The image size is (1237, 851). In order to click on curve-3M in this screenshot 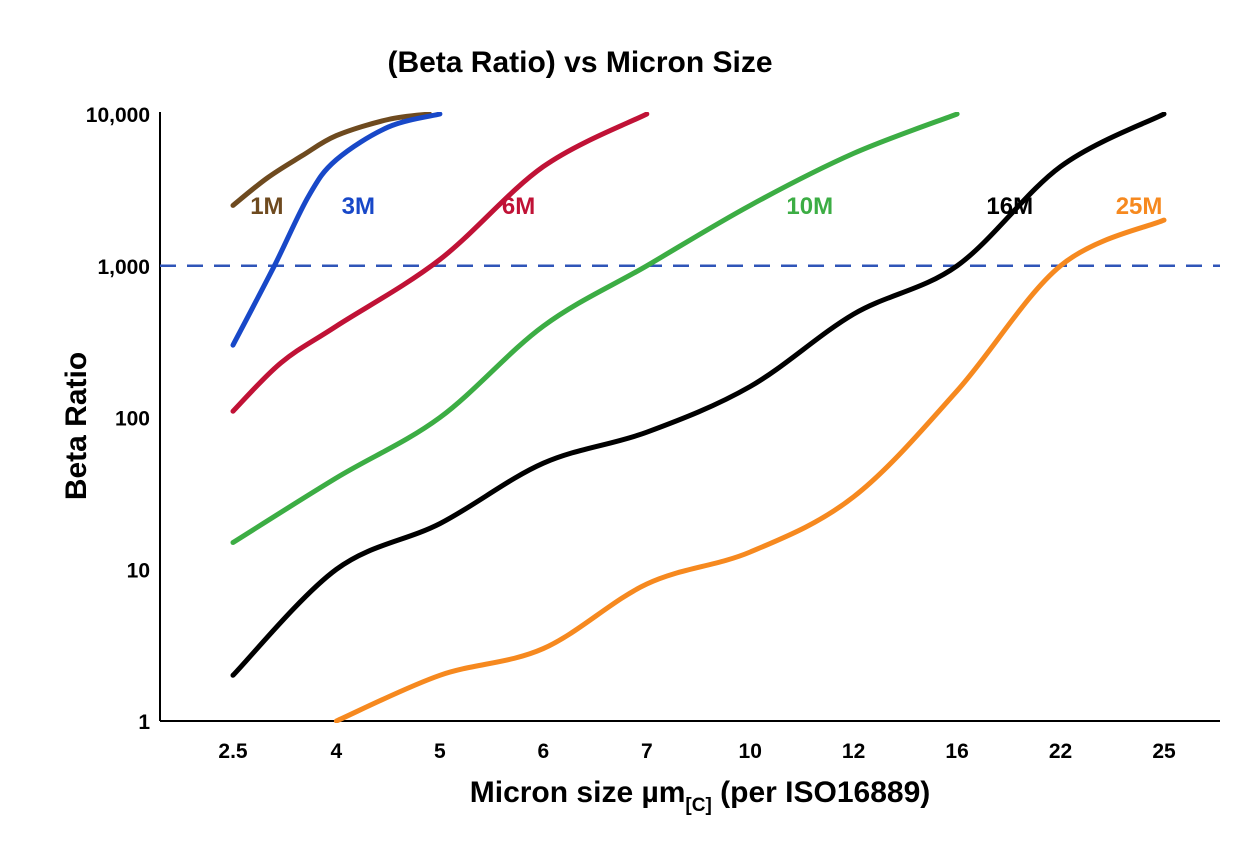, I will do `click(336, 230)`.